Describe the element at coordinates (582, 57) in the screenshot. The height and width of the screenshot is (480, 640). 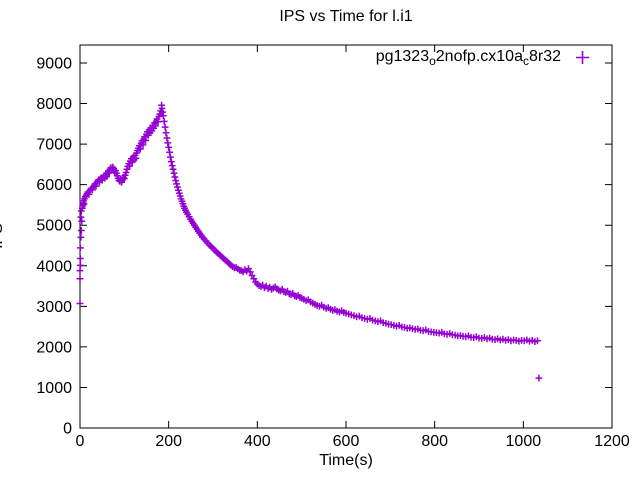
I see `plus-marker-icon` at that location.